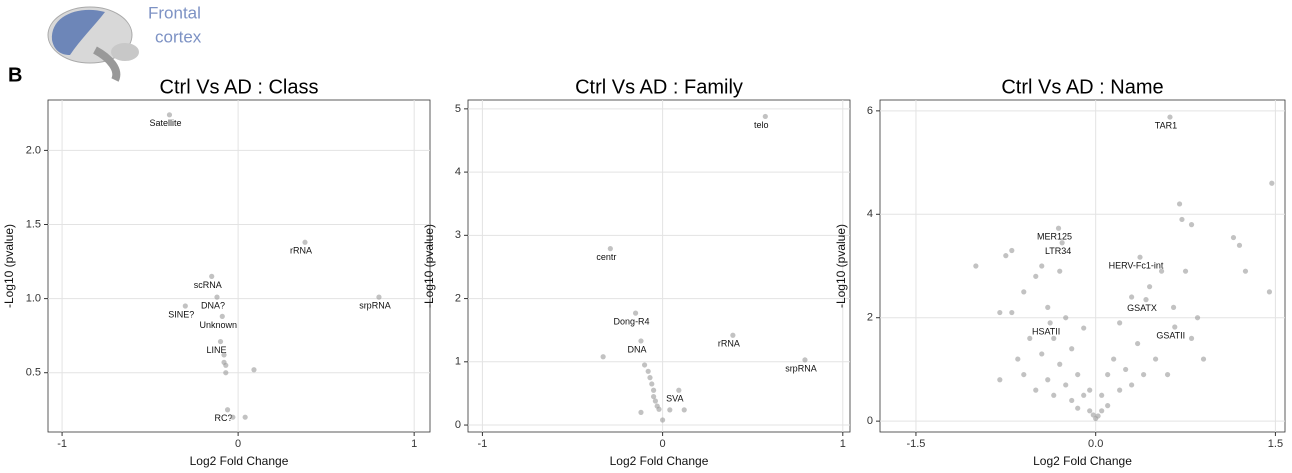  I want to click on region-label: Frontal, so click(174, 12).